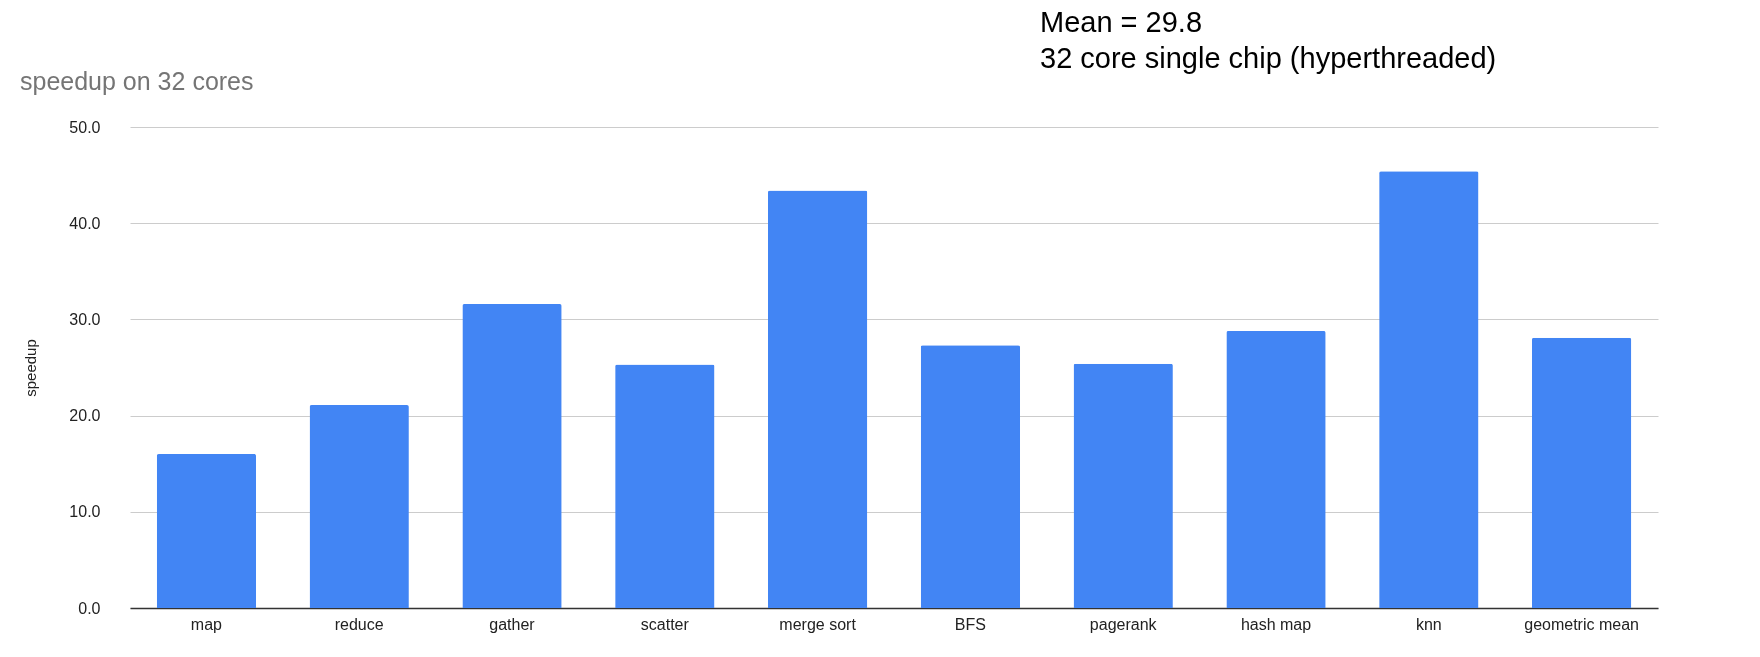  Describe the element at coordinates (85, 319) in the screenshot. I see `y-tick-label: 30.0` at that location.